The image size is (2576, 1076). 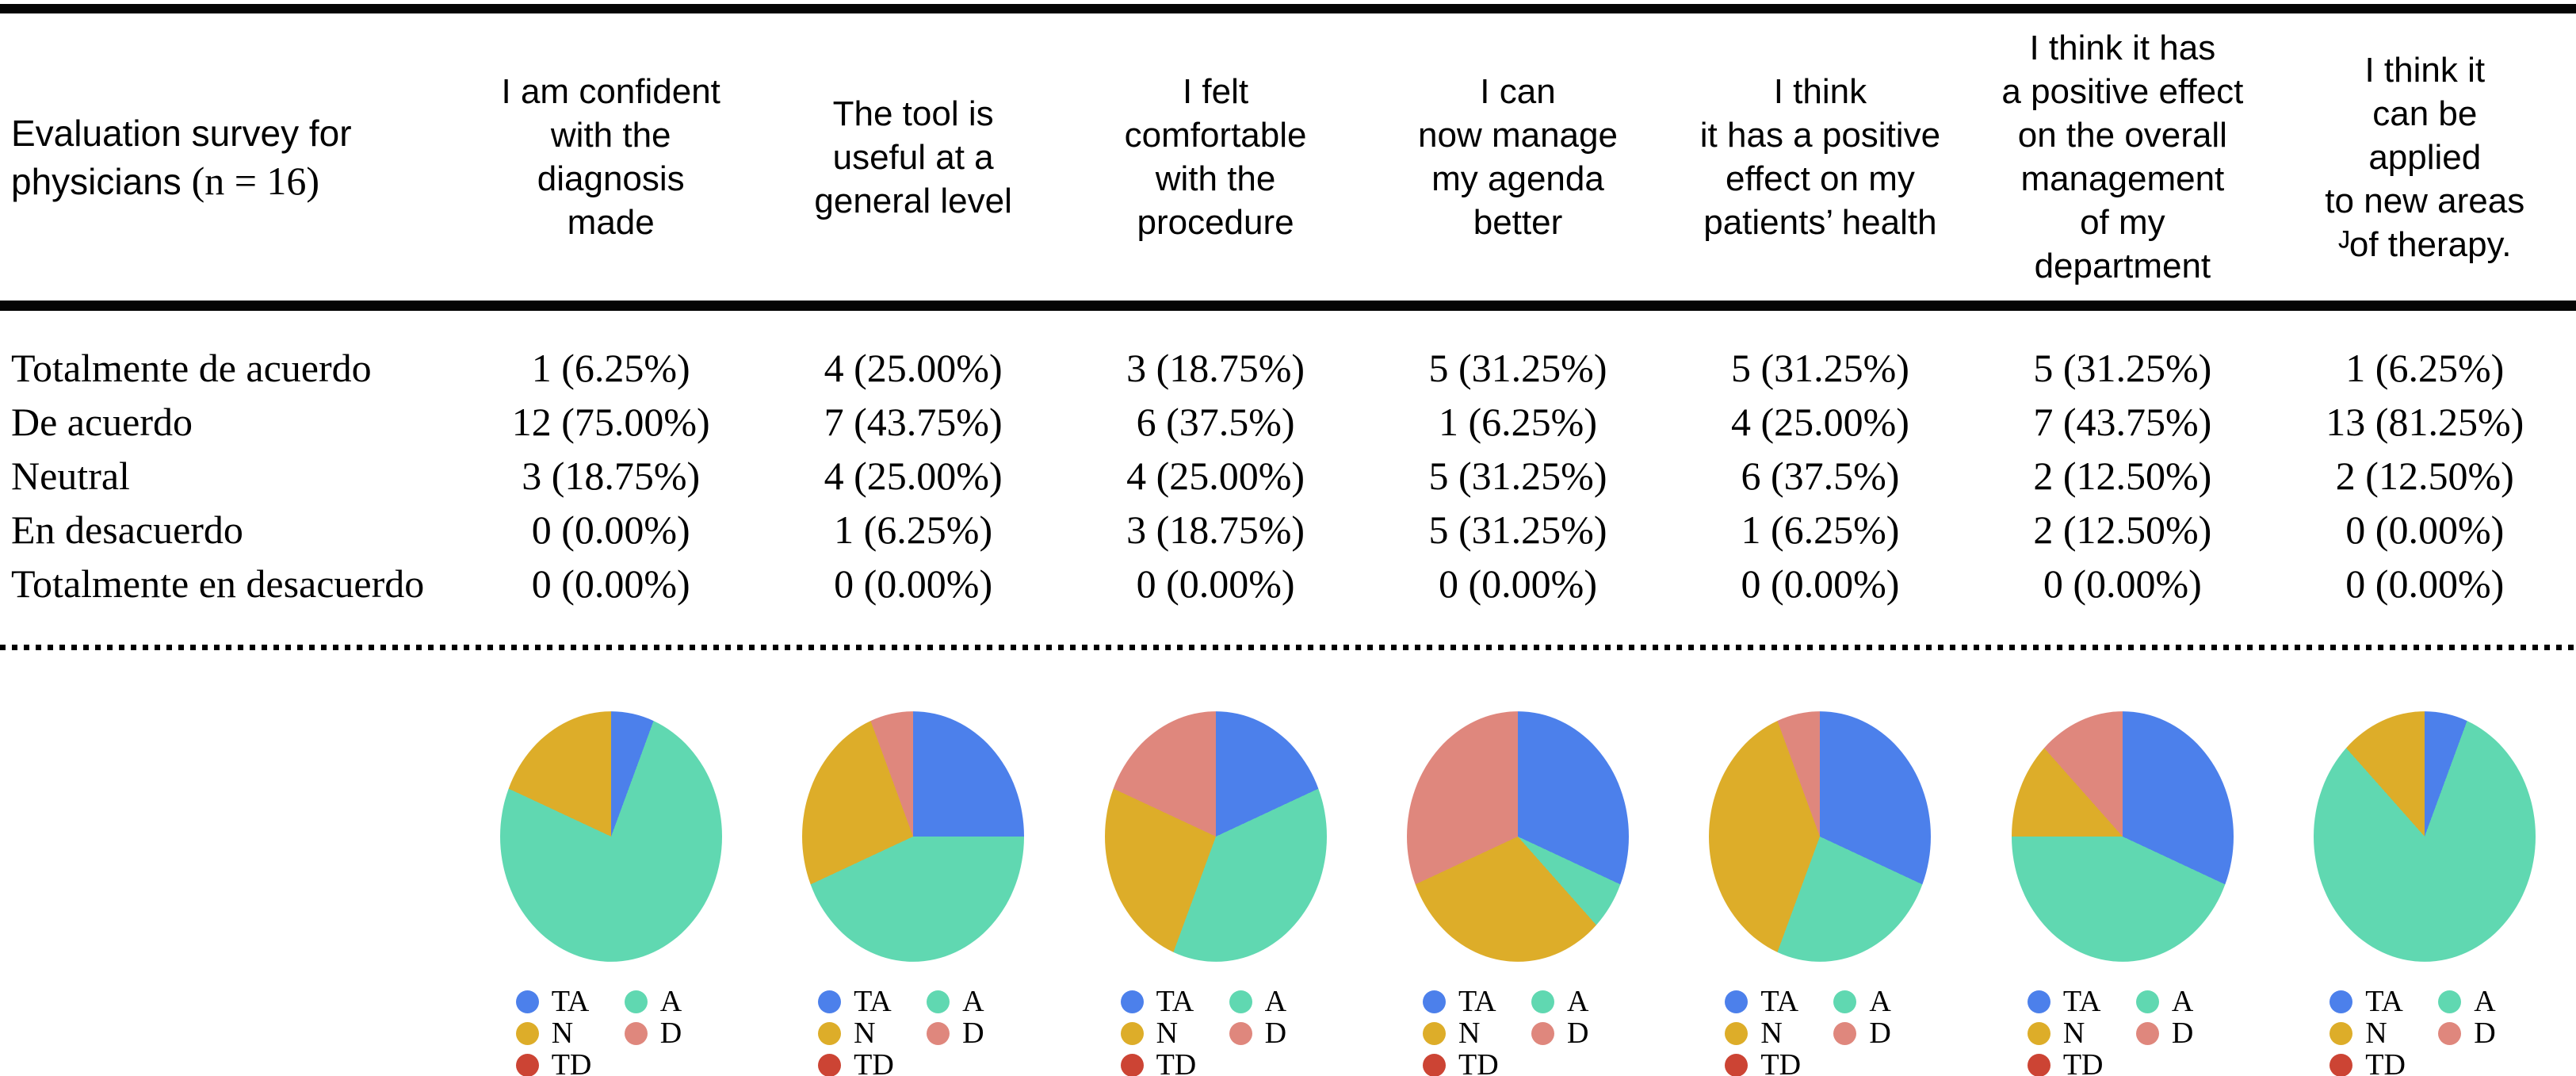 I want to click on pie-legend-6: TA A N D TD, so click(x=2122, y=1030).